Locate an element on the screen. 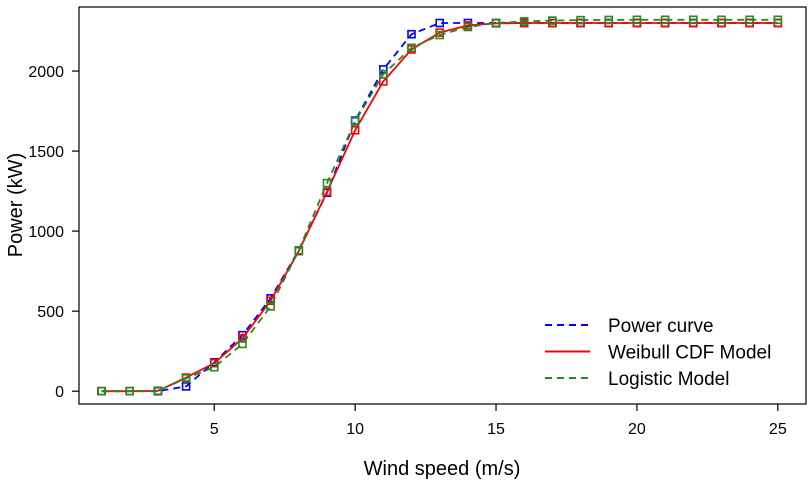  y-tick-label: 2000 is located at coordinates (46, 72).